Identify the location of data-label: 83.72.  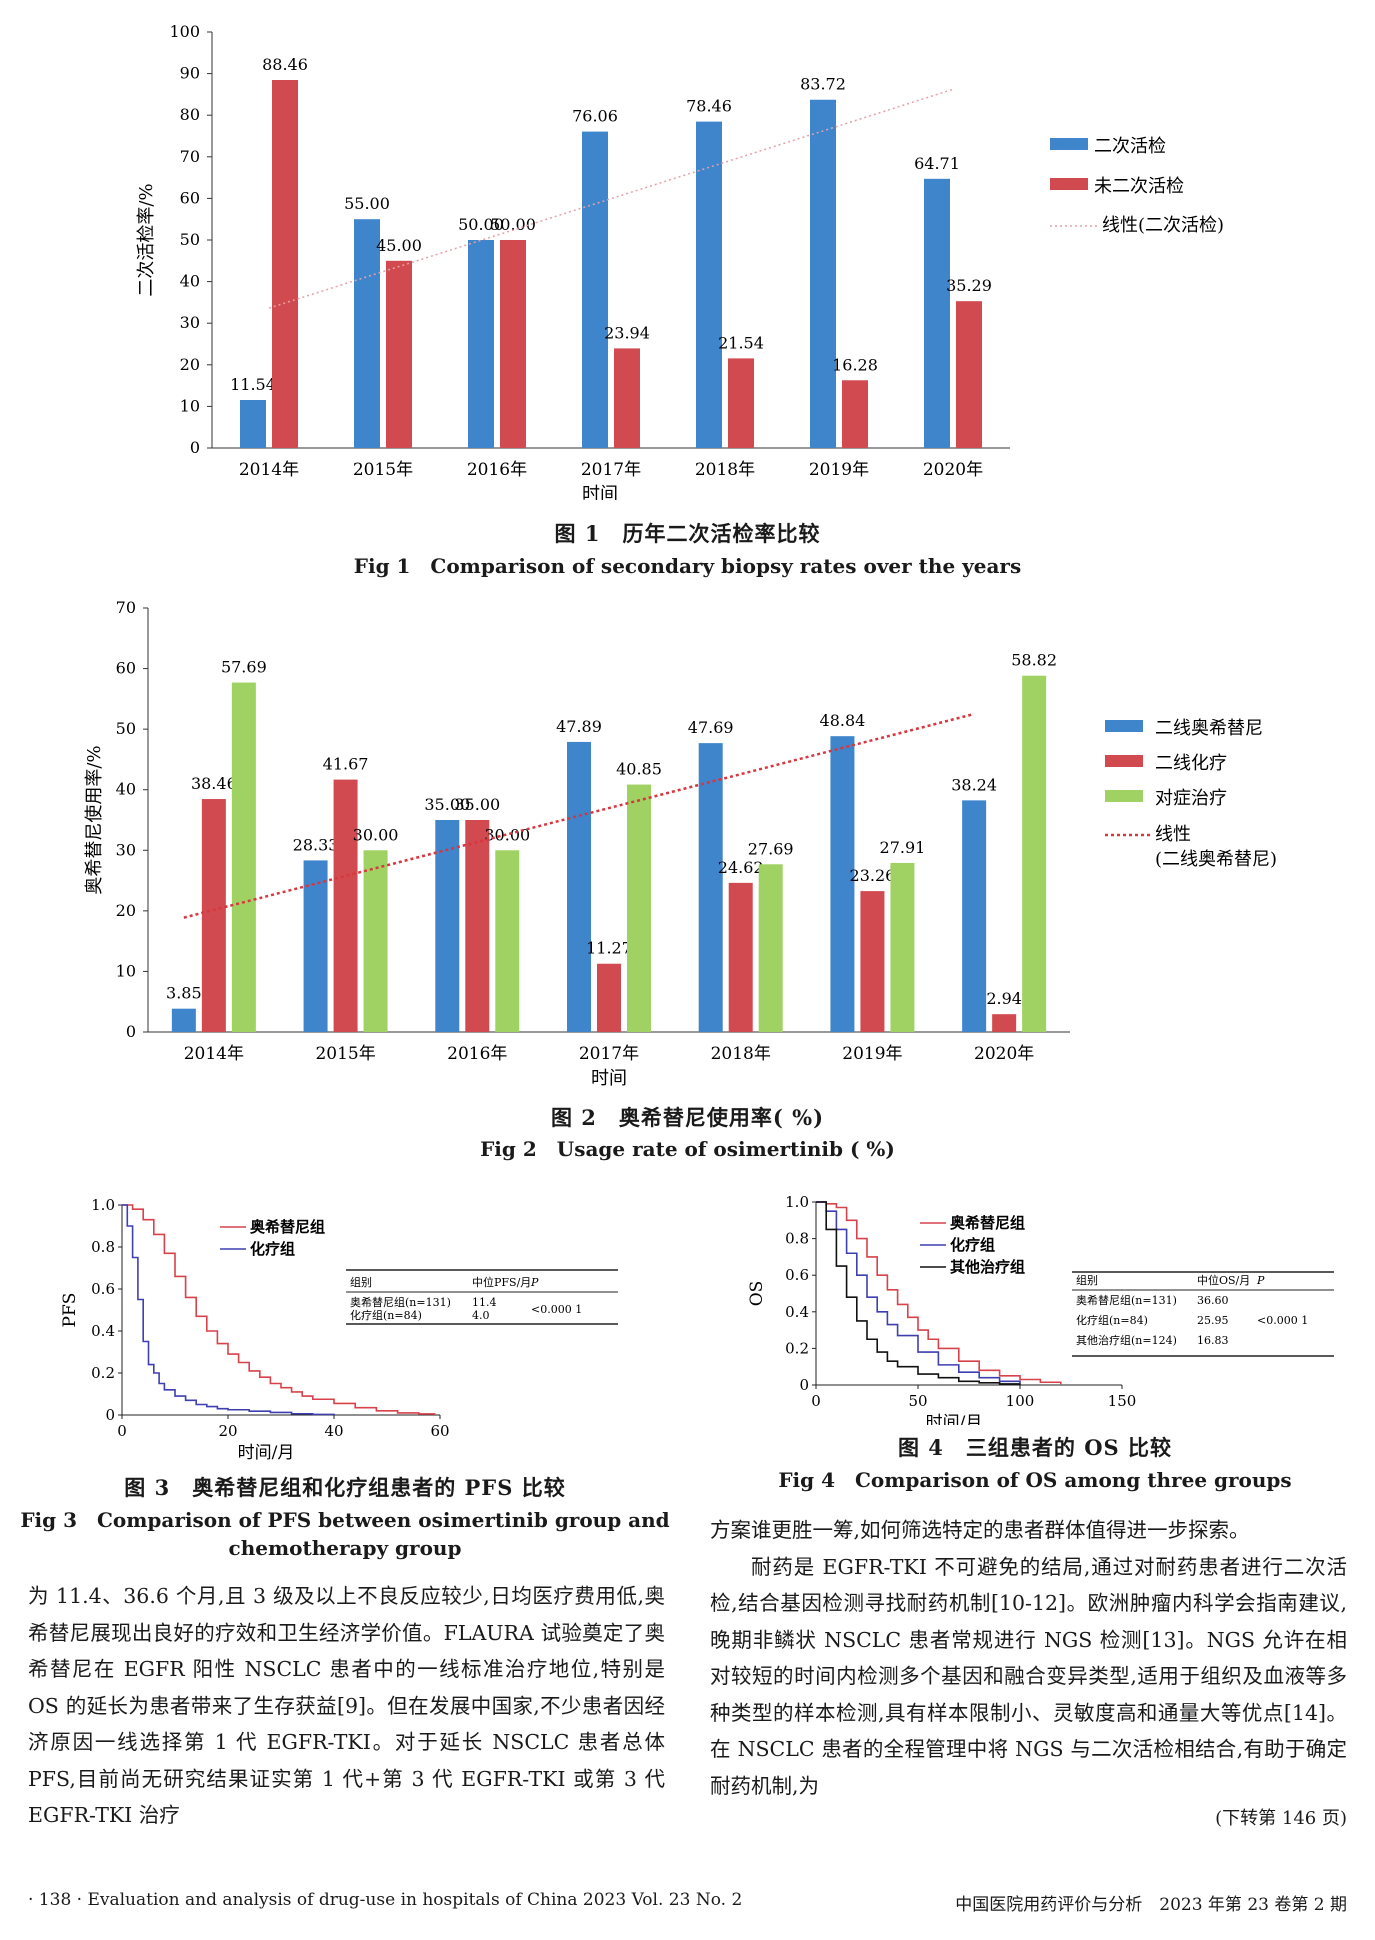
(823, 84).